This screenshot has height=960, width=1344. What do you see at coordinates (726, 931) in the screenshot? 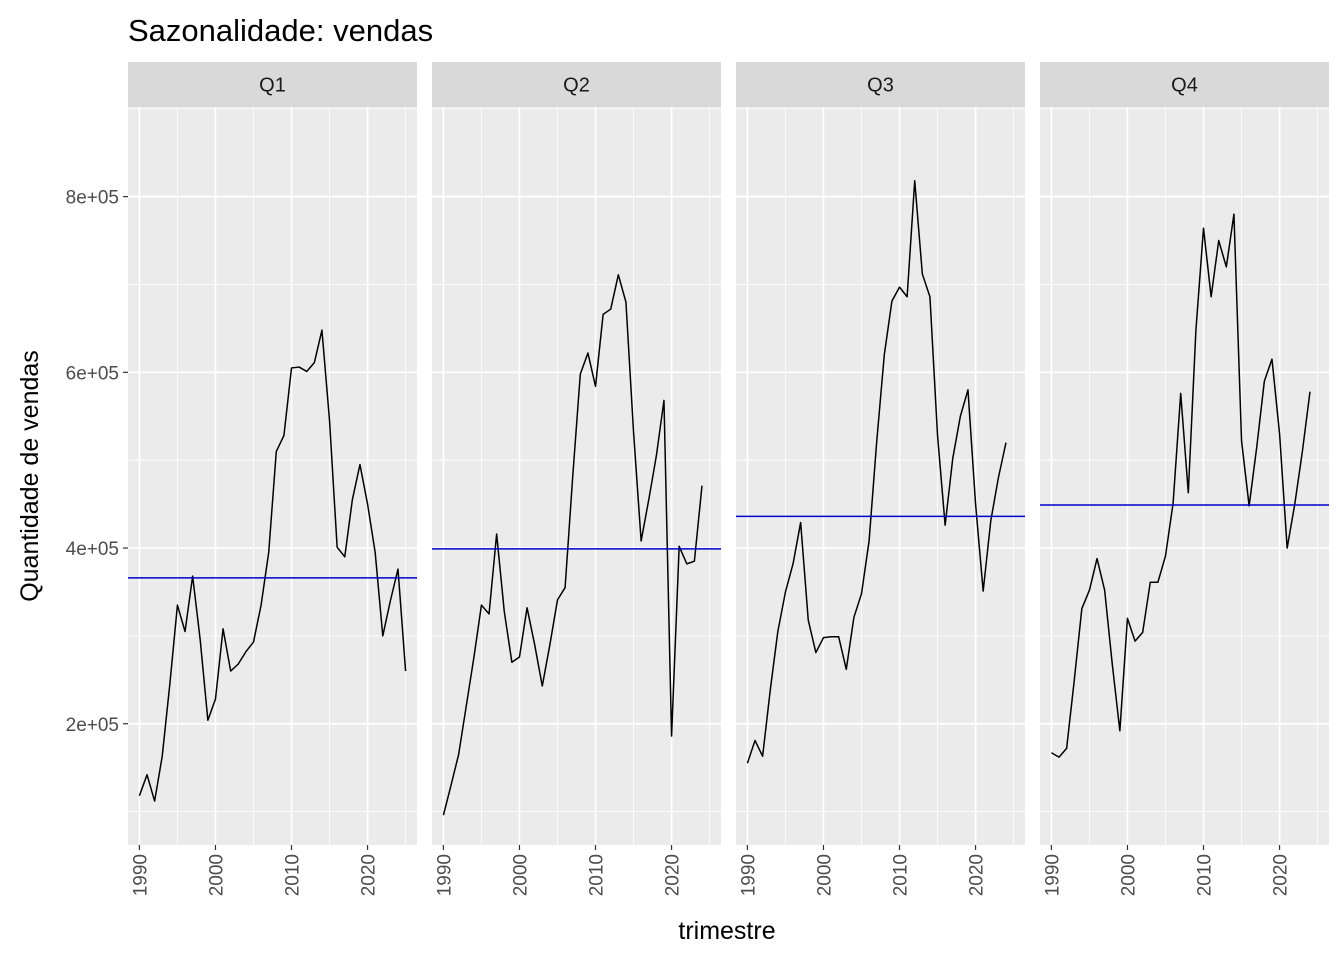
I see `x-axis-title: trimestre` at bounding box center [726, 931].